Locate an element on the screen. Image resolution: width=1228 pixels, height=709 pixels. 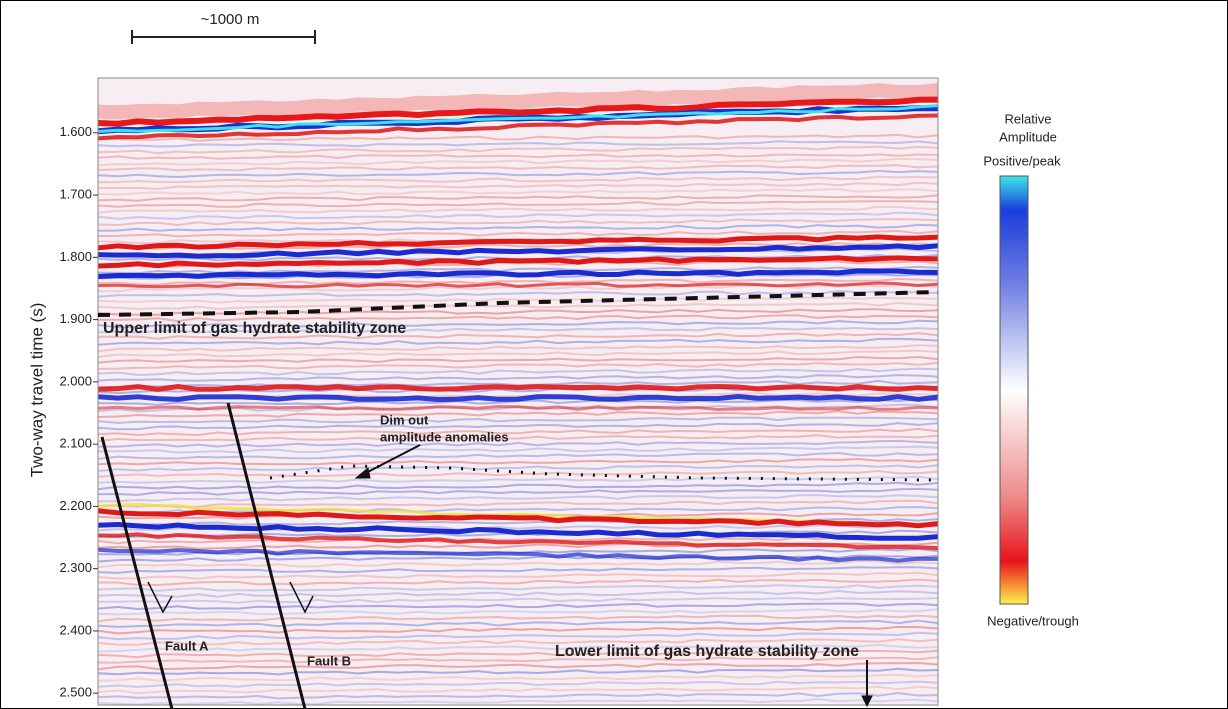
dim-out-arrow is located at coordinates (391, 460).